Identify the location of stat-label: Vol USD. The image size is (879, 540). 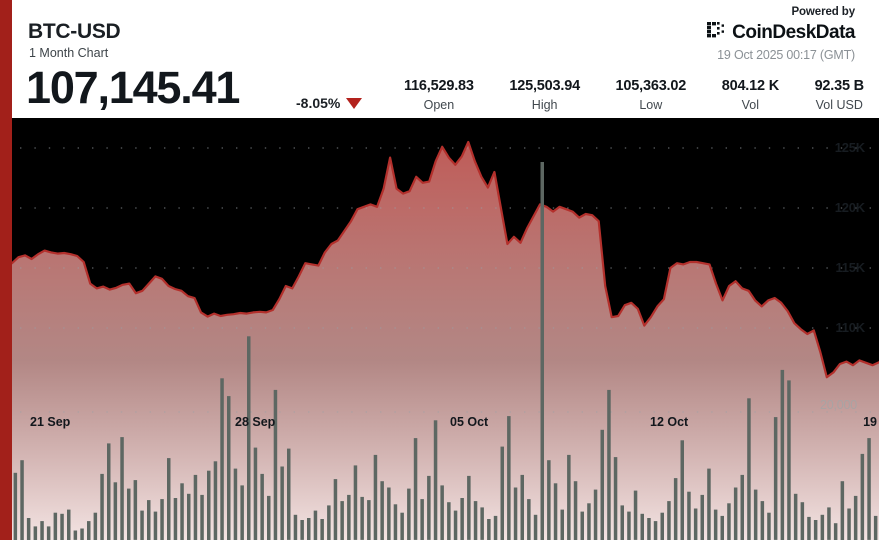
(839, 105).